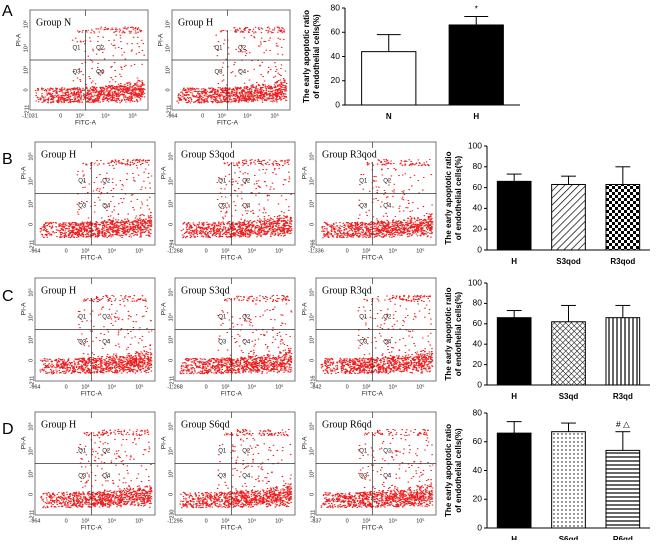 The image size is (669, 545). I want to click on group-label: Group S6qd, so click(205, 424).